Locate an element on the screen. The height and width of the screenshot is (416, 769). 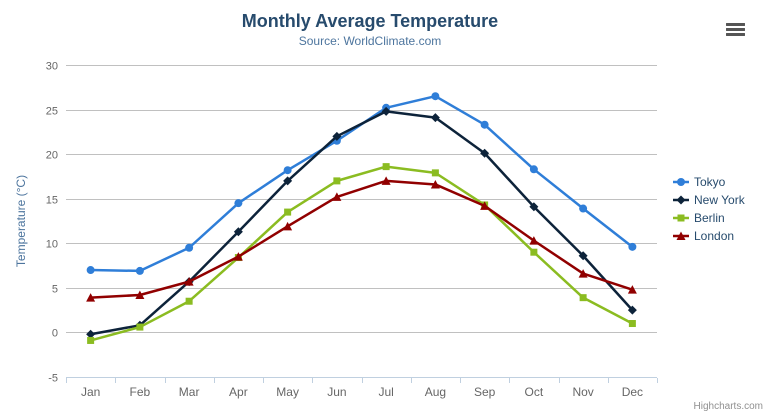
x-axis-labels: Jan Feb Mar Apr May Jun Jul Aug Sep Oct Nov Dec is located at coordinates (362, 392).